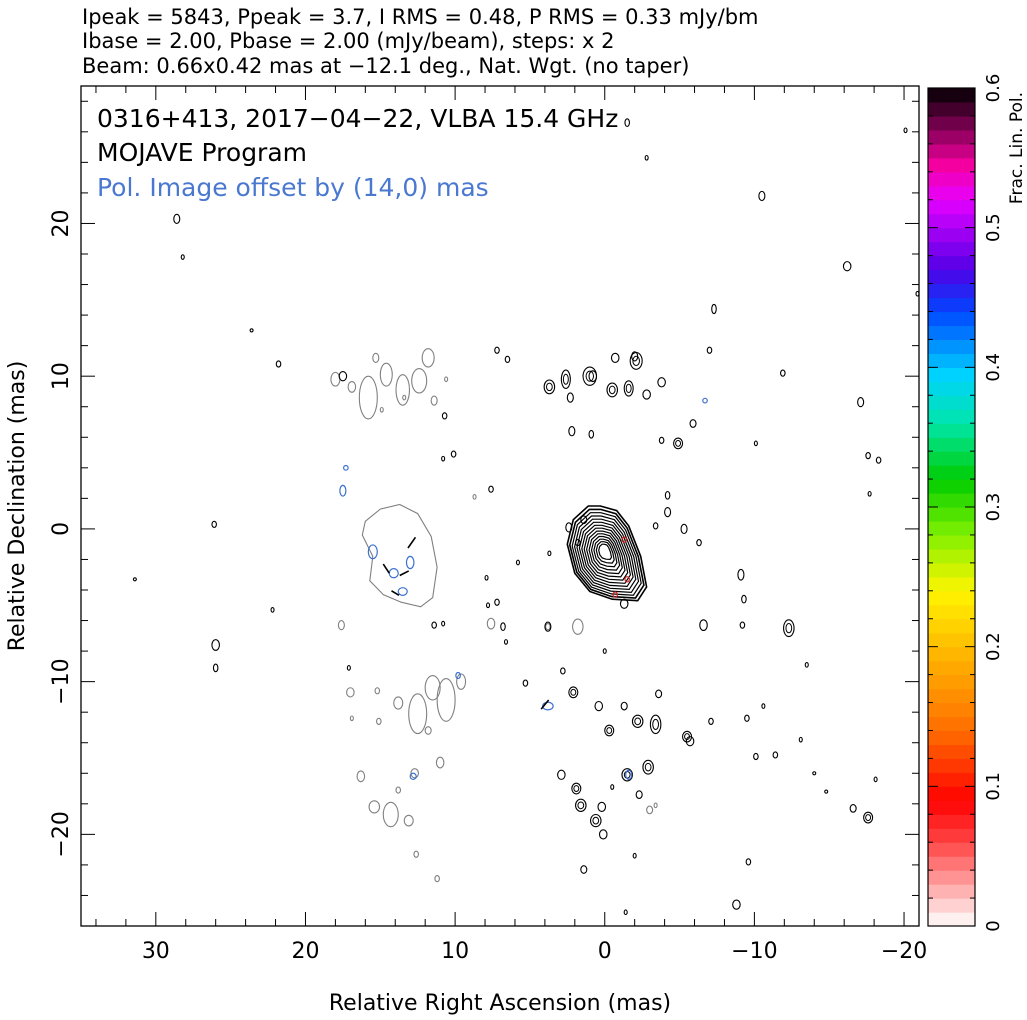  What do you see at coordinates (61, 834) in the screenshot?
I see `y-tick-label: −20` at bounding box center [61, 834].